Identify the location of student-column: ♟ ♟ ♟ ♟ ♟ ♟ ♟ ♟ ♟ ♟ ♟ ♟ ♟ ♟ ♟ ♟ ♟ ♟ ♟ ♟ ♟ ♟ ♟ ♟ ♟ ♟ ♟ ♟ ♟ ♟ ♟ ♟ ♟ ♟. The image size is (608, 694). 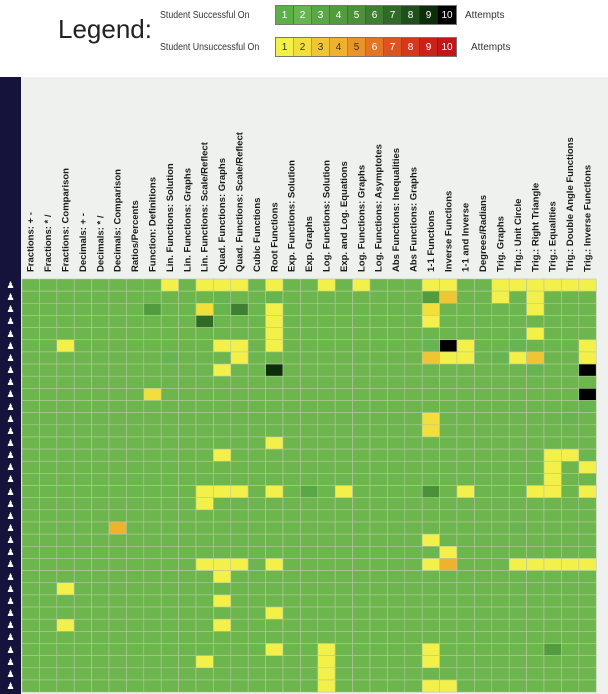
(10, 385).